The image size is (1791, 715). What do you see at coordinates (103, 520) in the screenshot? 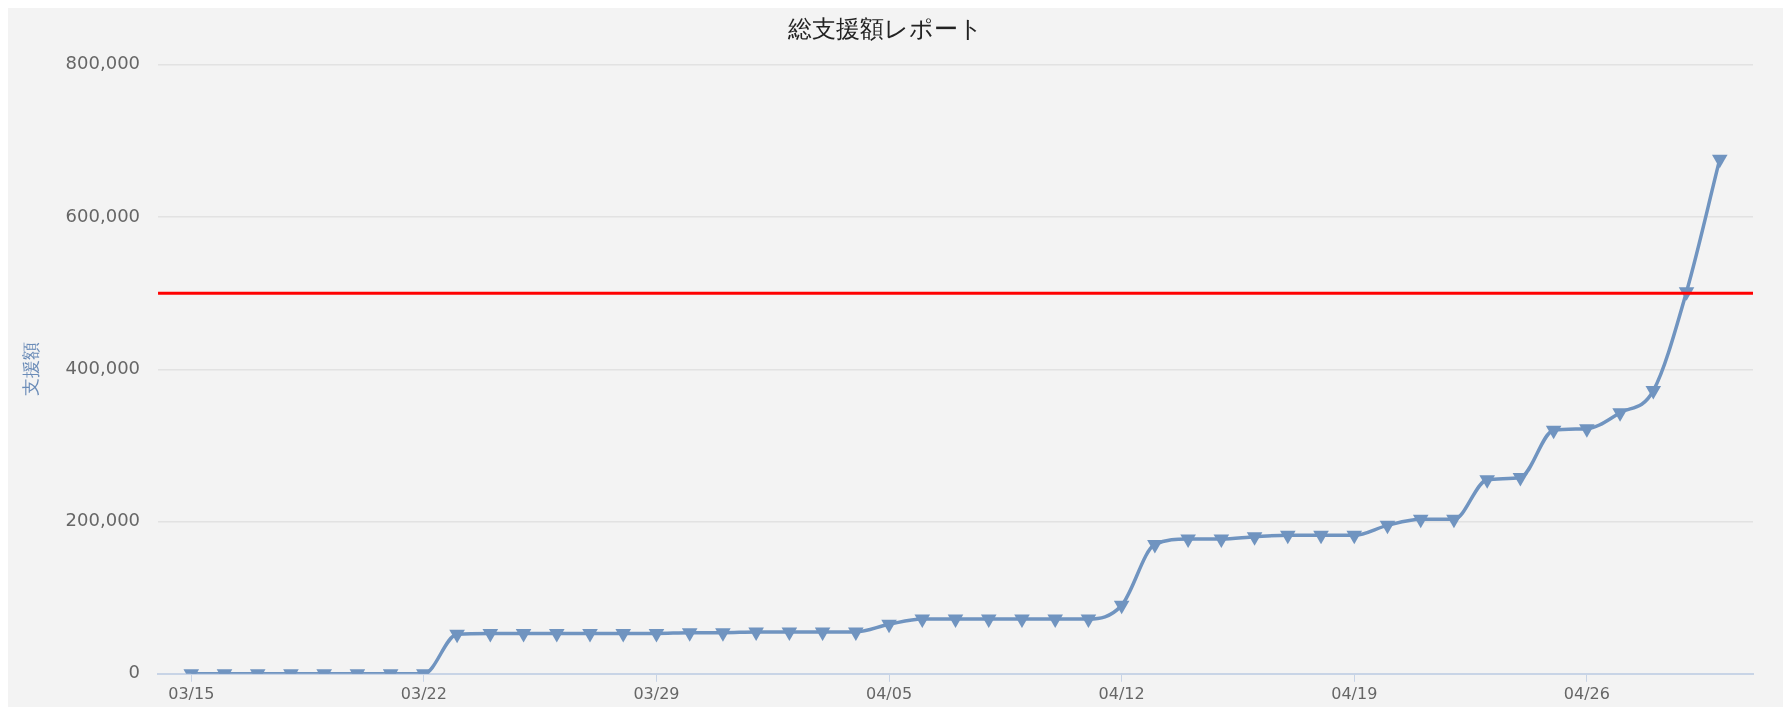
I see `y-tick-label: 200,000` at bounding box center [103, 520].